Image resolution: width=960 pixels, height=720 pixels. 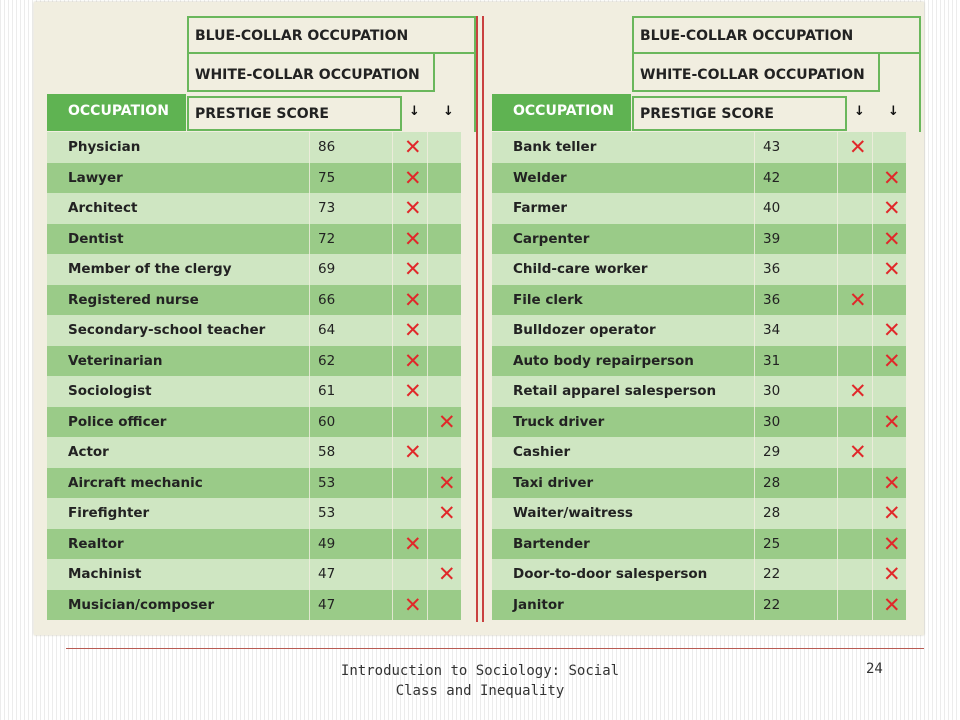 I want to click on prestige-score: 29, so click(x=772, y=452).